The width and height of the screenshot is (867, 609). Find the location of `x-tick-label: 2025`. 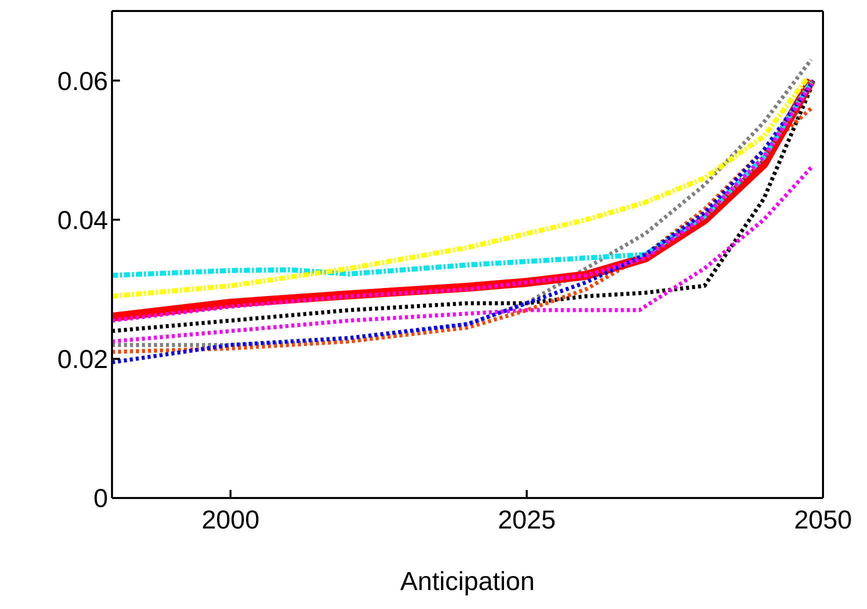

x-tick-label: 2025 is located at coordinates (527, 519).